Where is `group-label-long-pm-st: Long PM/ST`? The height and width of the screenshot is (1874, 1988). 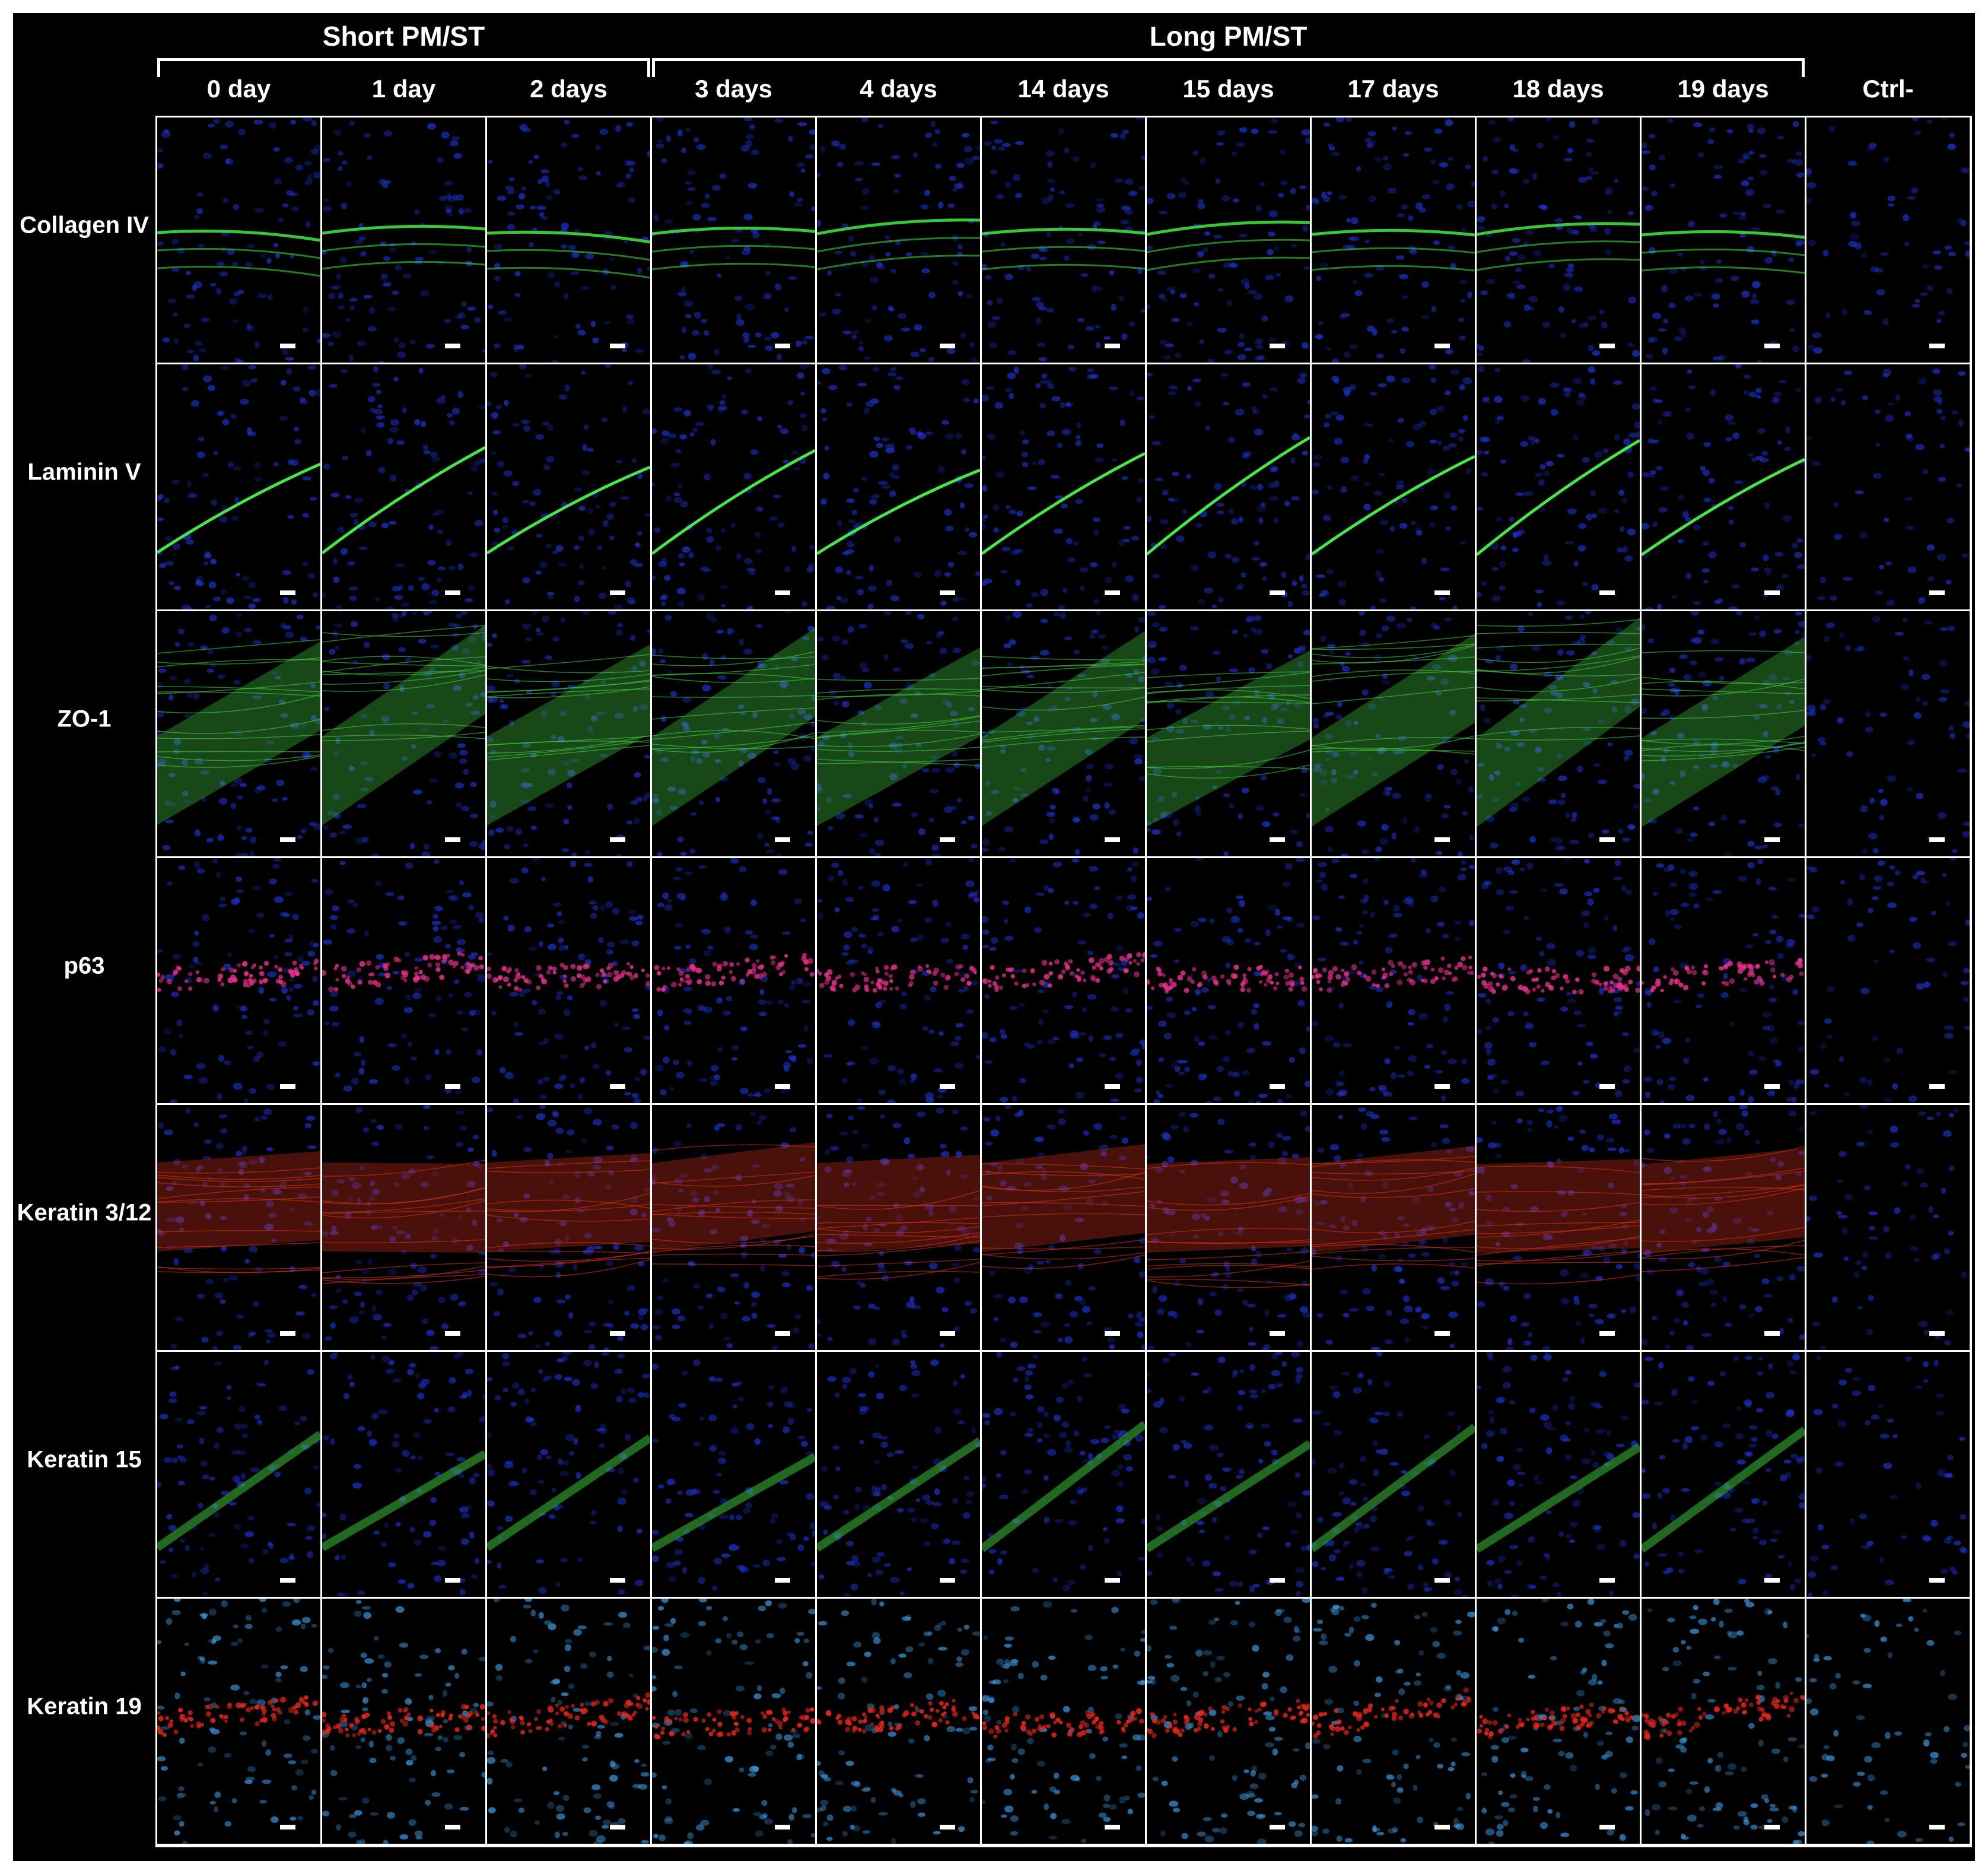 group-label-long-pm-st: Long PM/ST is located at coordinates (1229, 36).